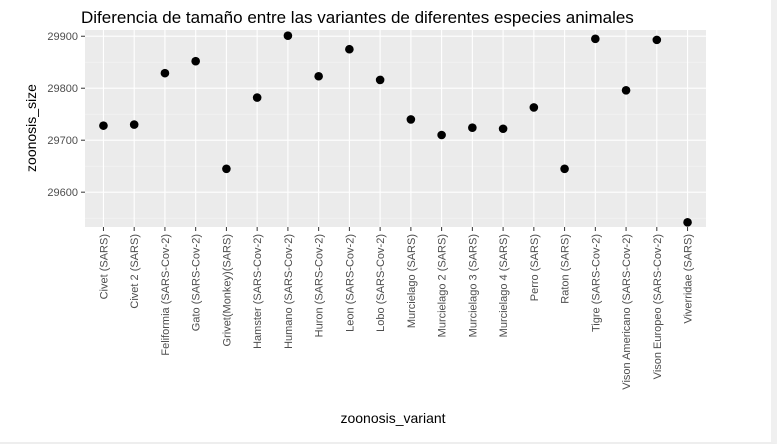 Image resolution: width=777 pixels, height=444 pixels. Describe the element at coordinates (62, 37) in the screenshot. I see `y-tick-label: 29900` at that location.